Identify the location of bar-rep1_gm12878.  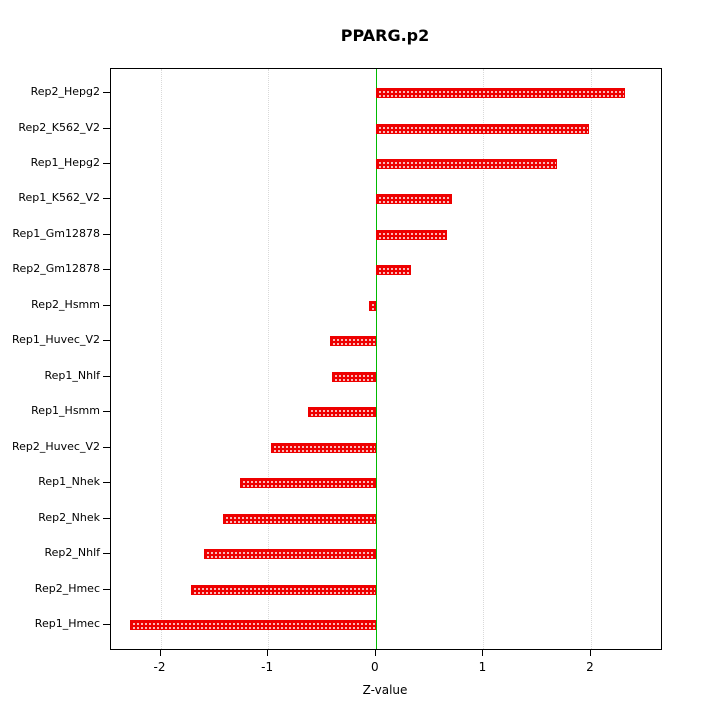
(411, 234).